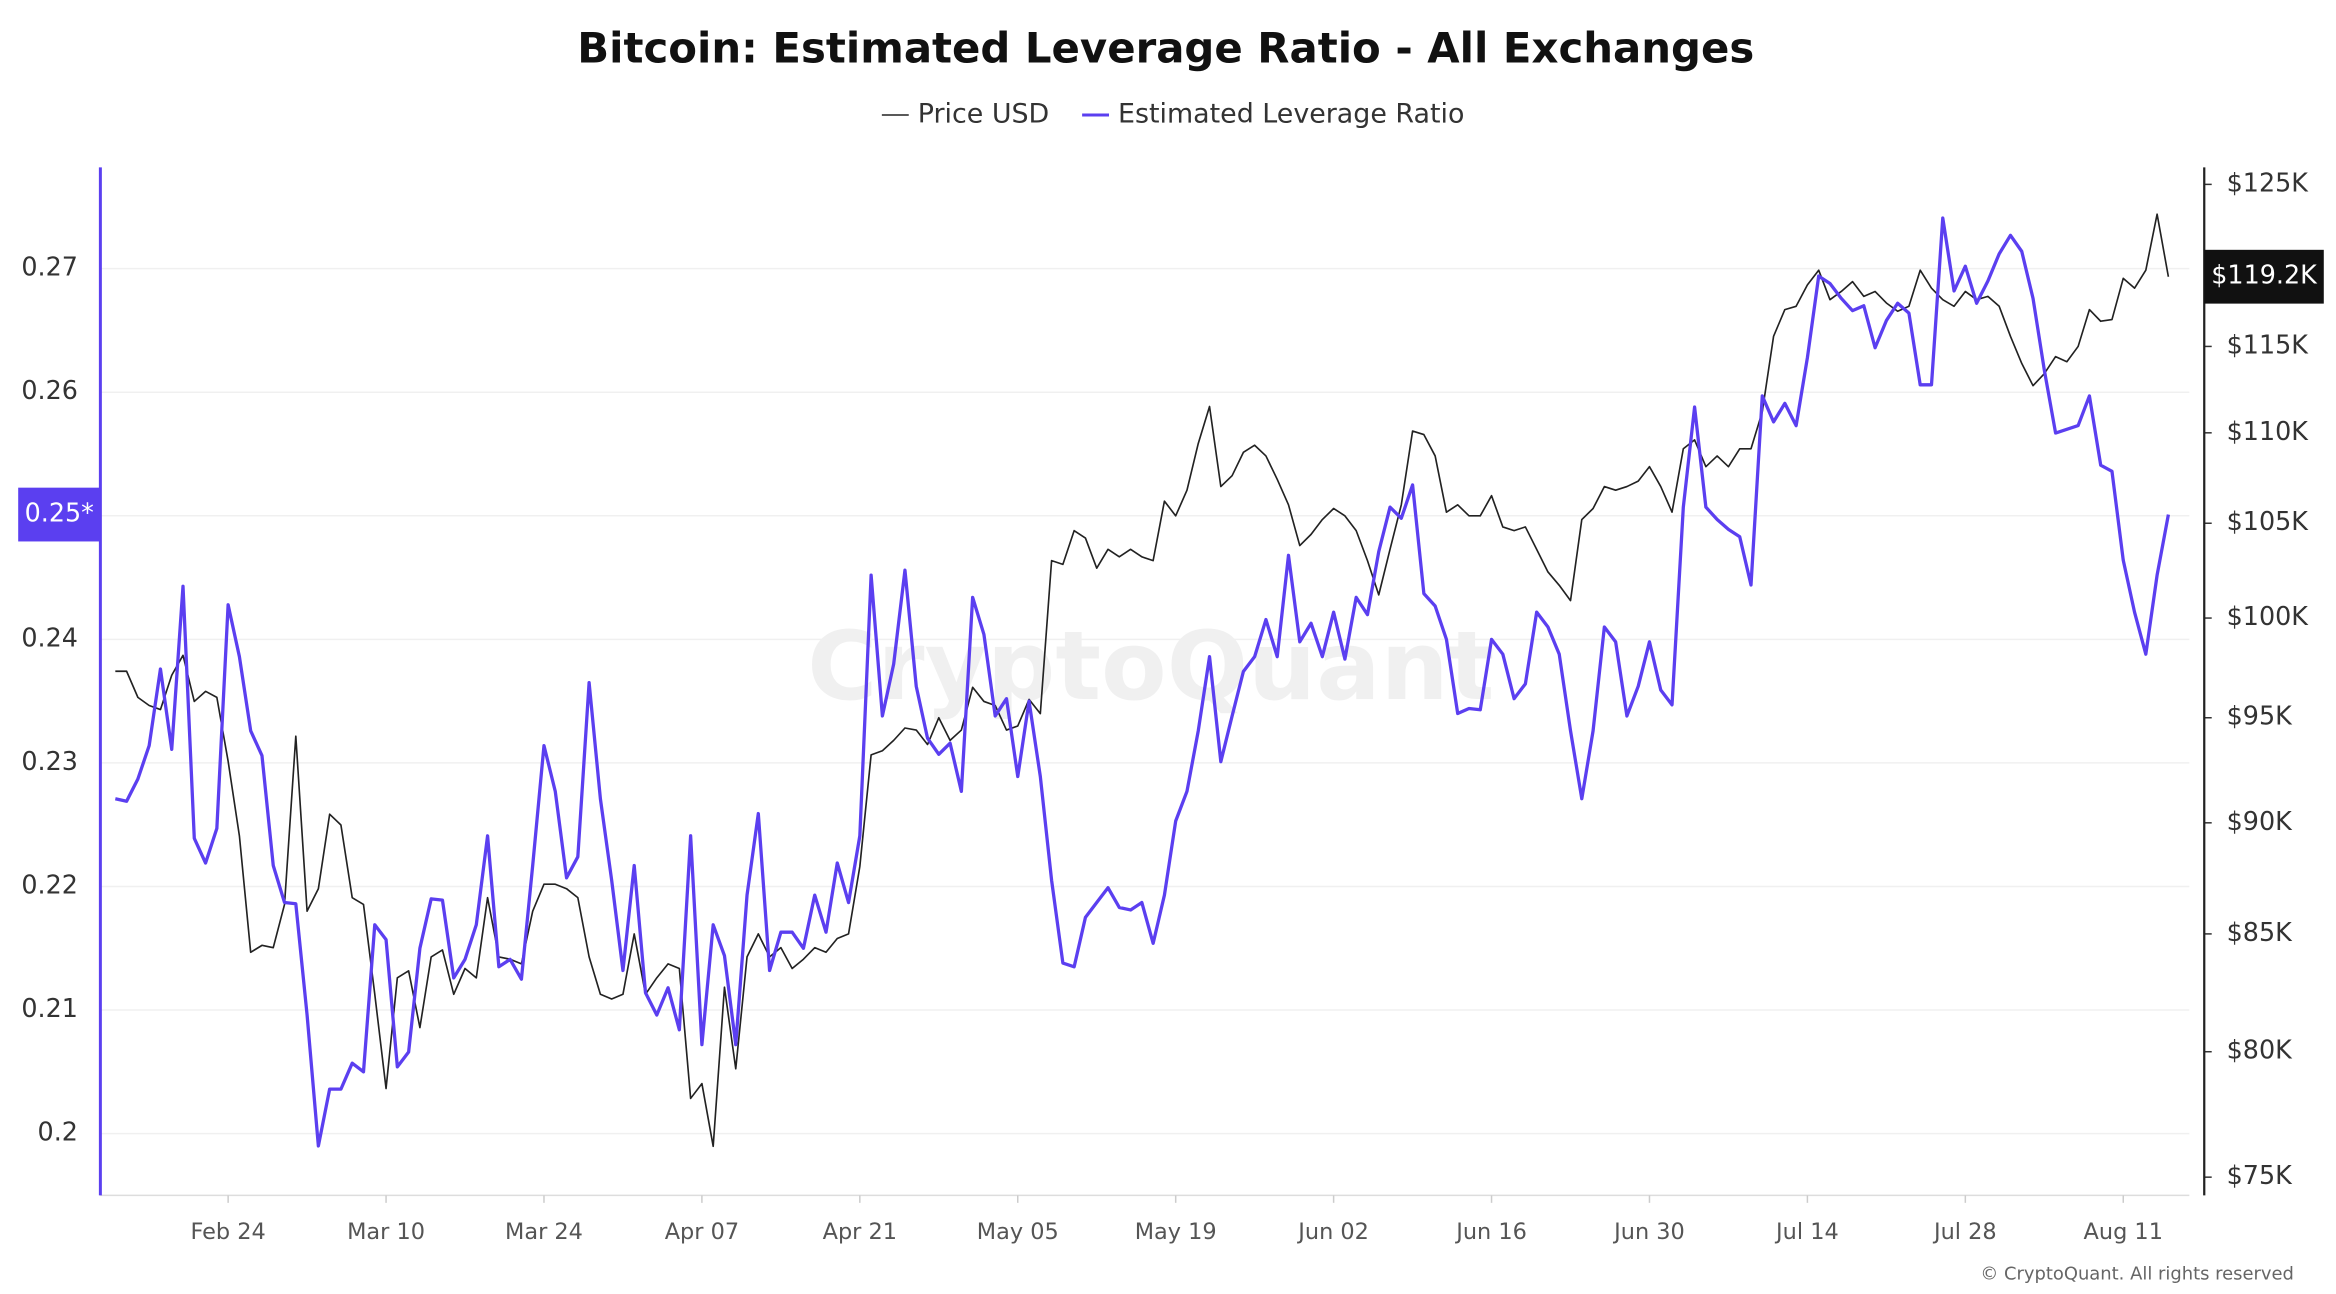 The height and width of the screenshot is (1294, 2336). I want to click on x-tick-label: Jul 28, so click(1964, 1232).